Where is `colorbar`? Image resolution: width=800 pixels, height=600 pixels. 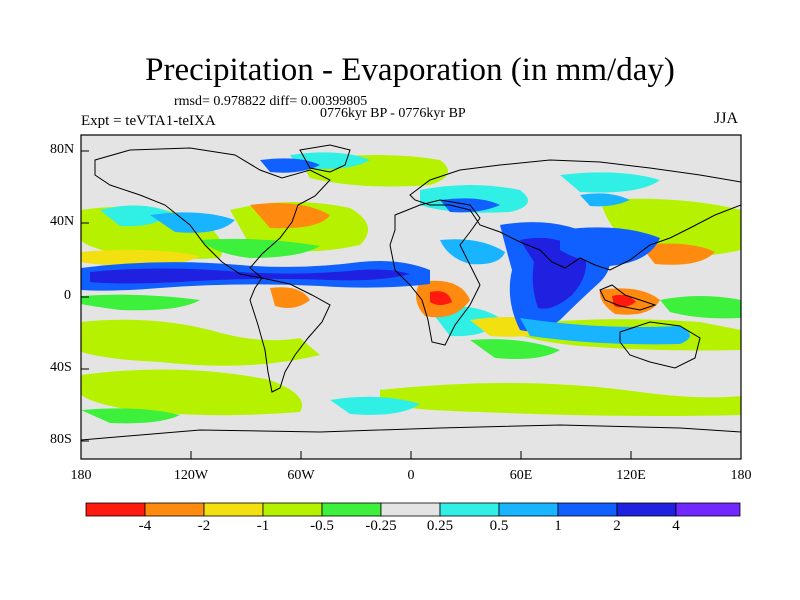 colorbar is located at coordinates (413, 509).